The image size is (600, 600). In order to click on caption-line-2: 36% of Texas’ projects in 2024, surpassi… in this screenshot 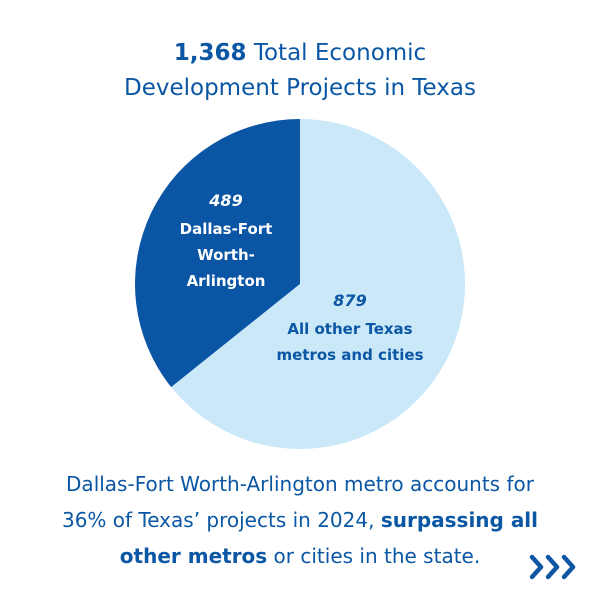, I will do `click(300, 520)`.